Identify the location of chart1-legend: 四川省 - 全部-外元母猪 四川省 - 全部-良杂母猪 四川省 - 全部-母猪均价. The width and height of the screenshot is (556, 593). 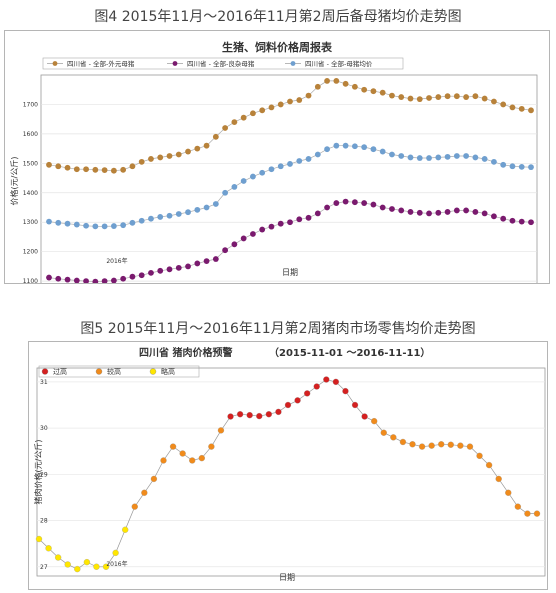
(223, 63).